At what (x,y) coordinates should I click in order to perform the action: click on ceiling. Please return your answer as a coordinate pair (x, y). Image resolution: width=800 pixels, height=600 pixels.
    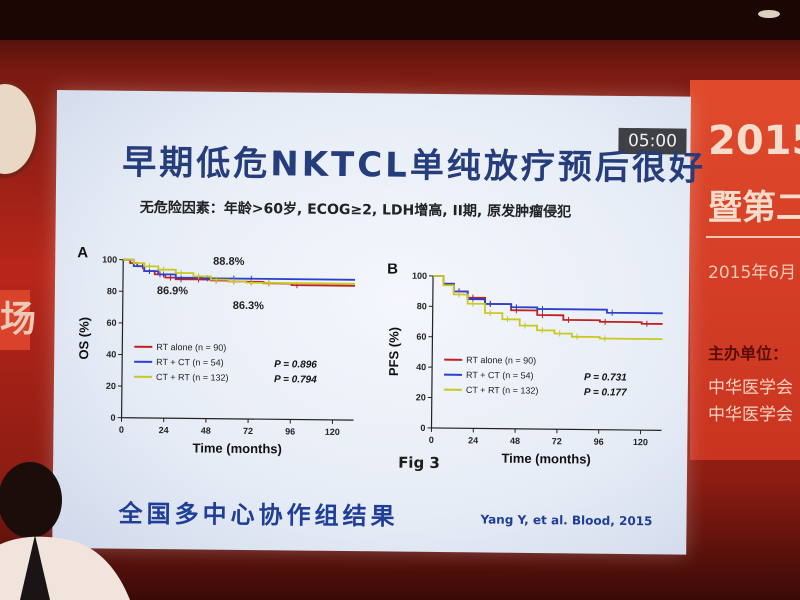
    Looking at the image, I should click on (400, 20).